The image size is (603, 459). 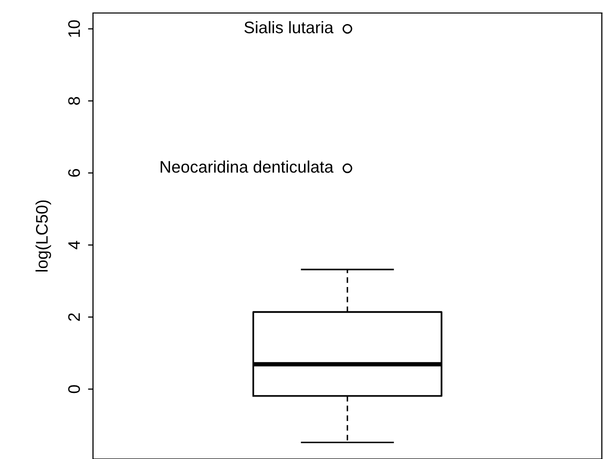 What do you see at coordinates (74, 389) in the screenshot?
I see `y-tick-label: 0` at bounding box center [74, 389].